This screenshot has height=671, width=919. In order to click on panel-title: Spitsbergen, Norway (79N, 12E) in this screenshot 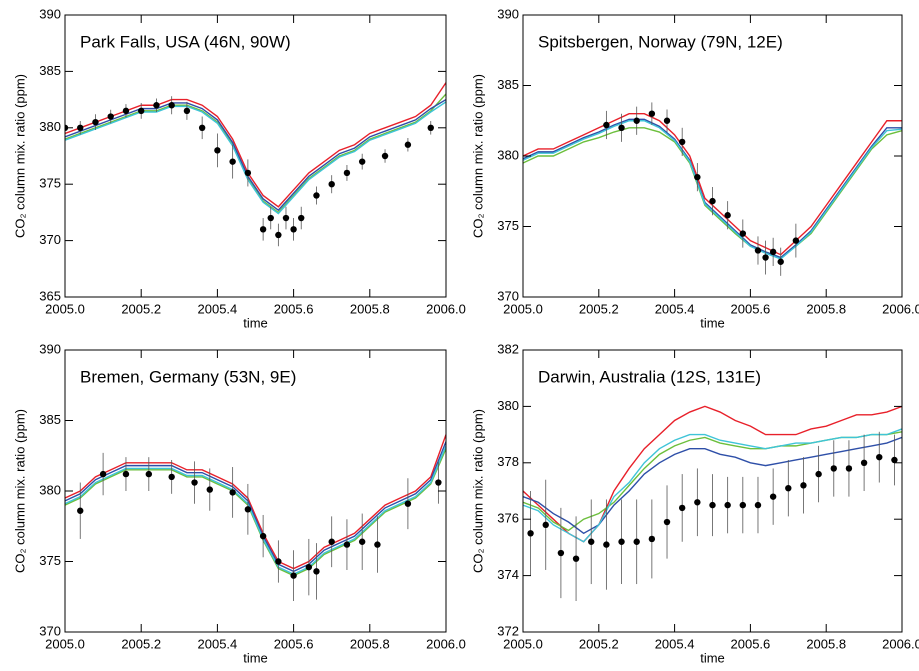, I will do `click(660, 41)`.